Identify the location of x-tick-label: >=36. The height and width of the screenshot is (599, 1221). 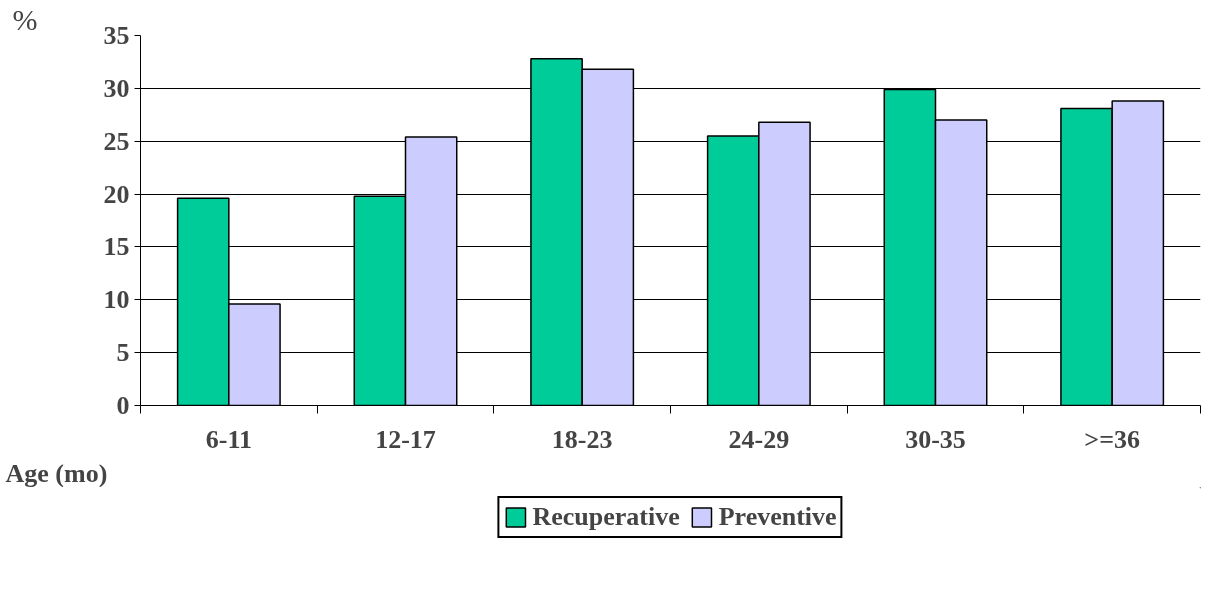
(1112, 439).